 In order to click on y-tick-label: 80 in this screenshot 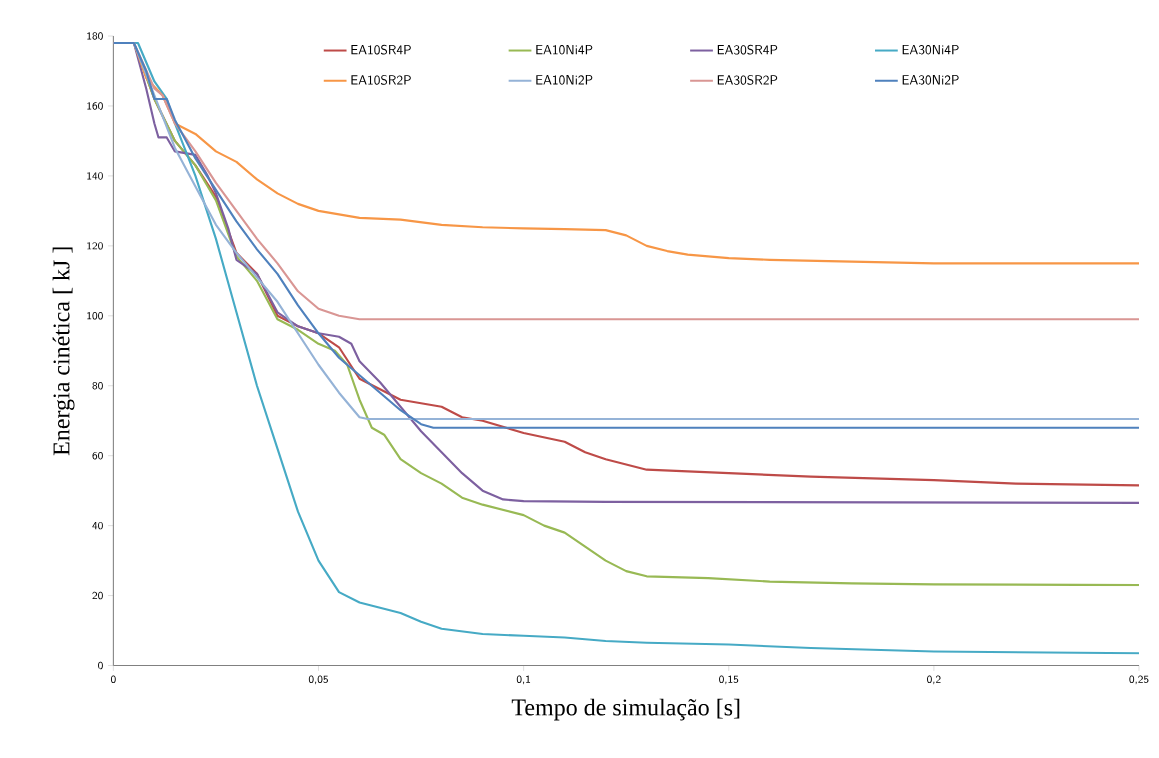, I will do `click(97, 386)`.